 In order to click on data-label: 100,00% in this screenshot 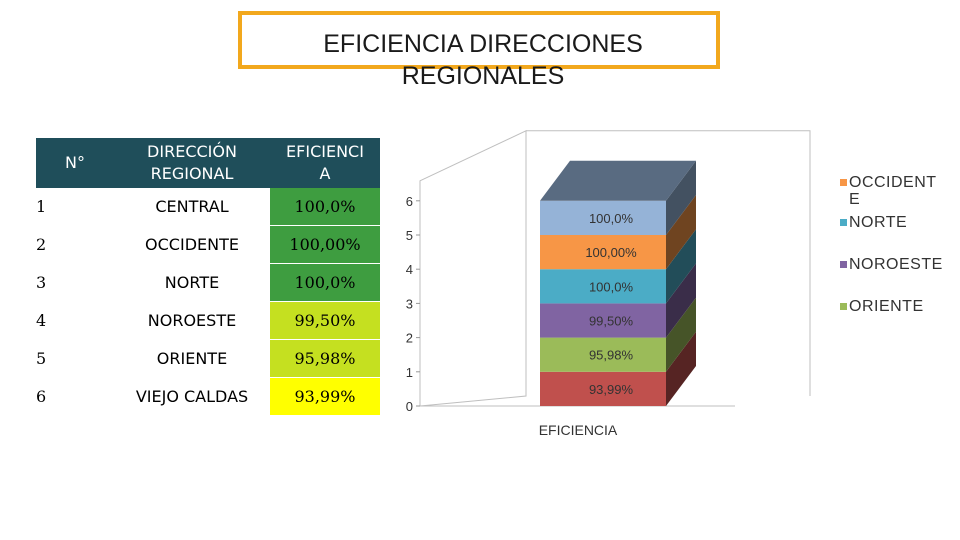, I will do `click(611, 252)`.